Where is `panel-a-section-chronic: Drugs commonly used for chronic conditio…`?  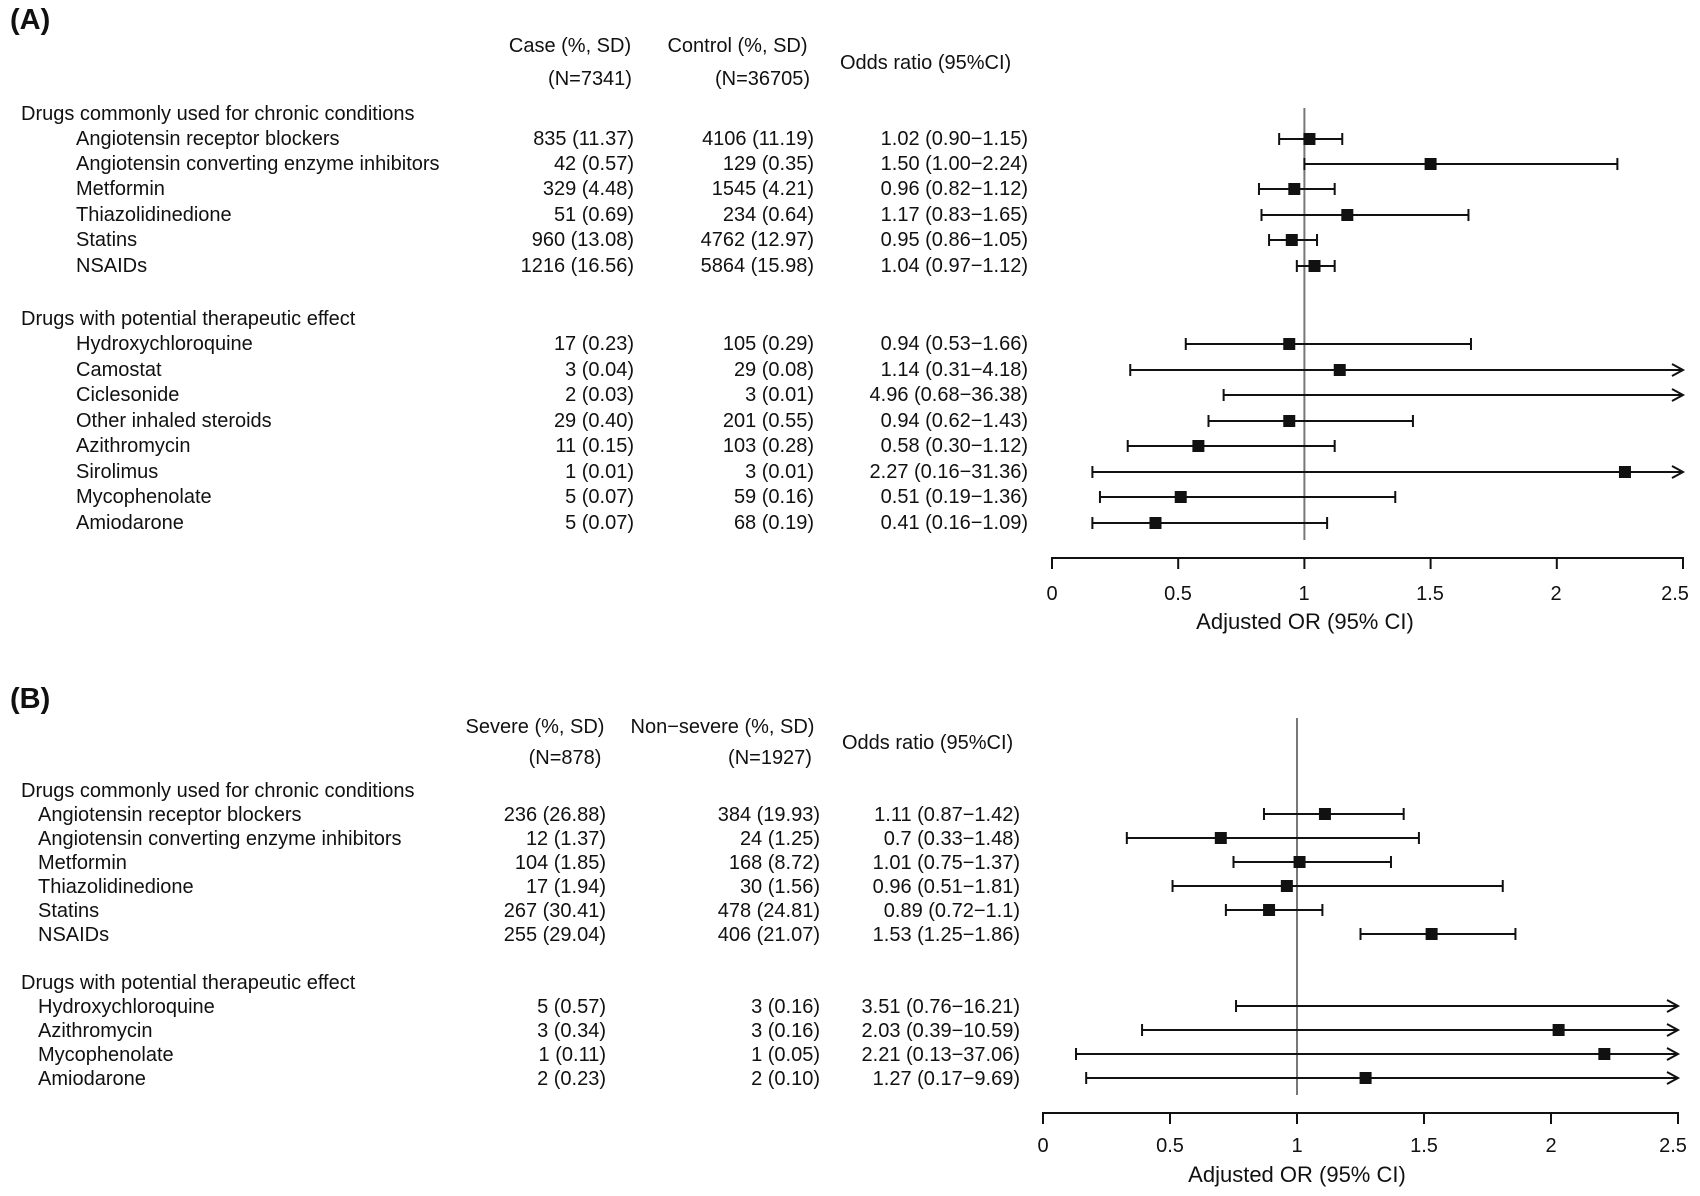 panel-a-section-chronic: Drugs commonly used for chronic conditio… is located at coordinates (218, 114).